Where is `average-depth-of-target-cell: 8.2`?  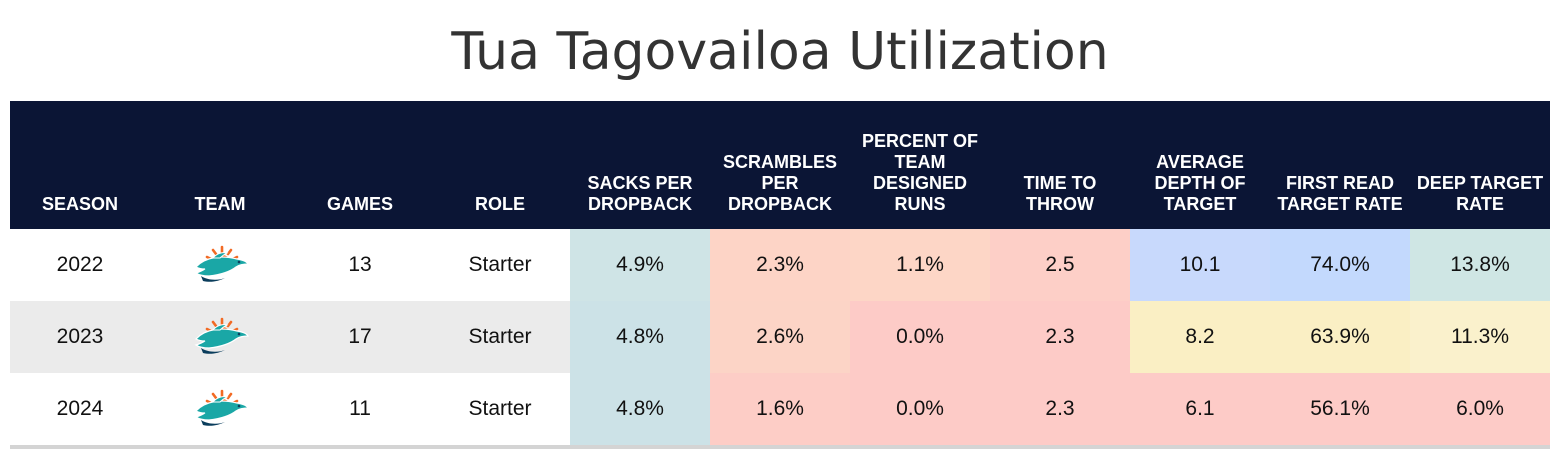 average-depth-of-target-cell: 8.2 is located at coordinates (1200, 337).